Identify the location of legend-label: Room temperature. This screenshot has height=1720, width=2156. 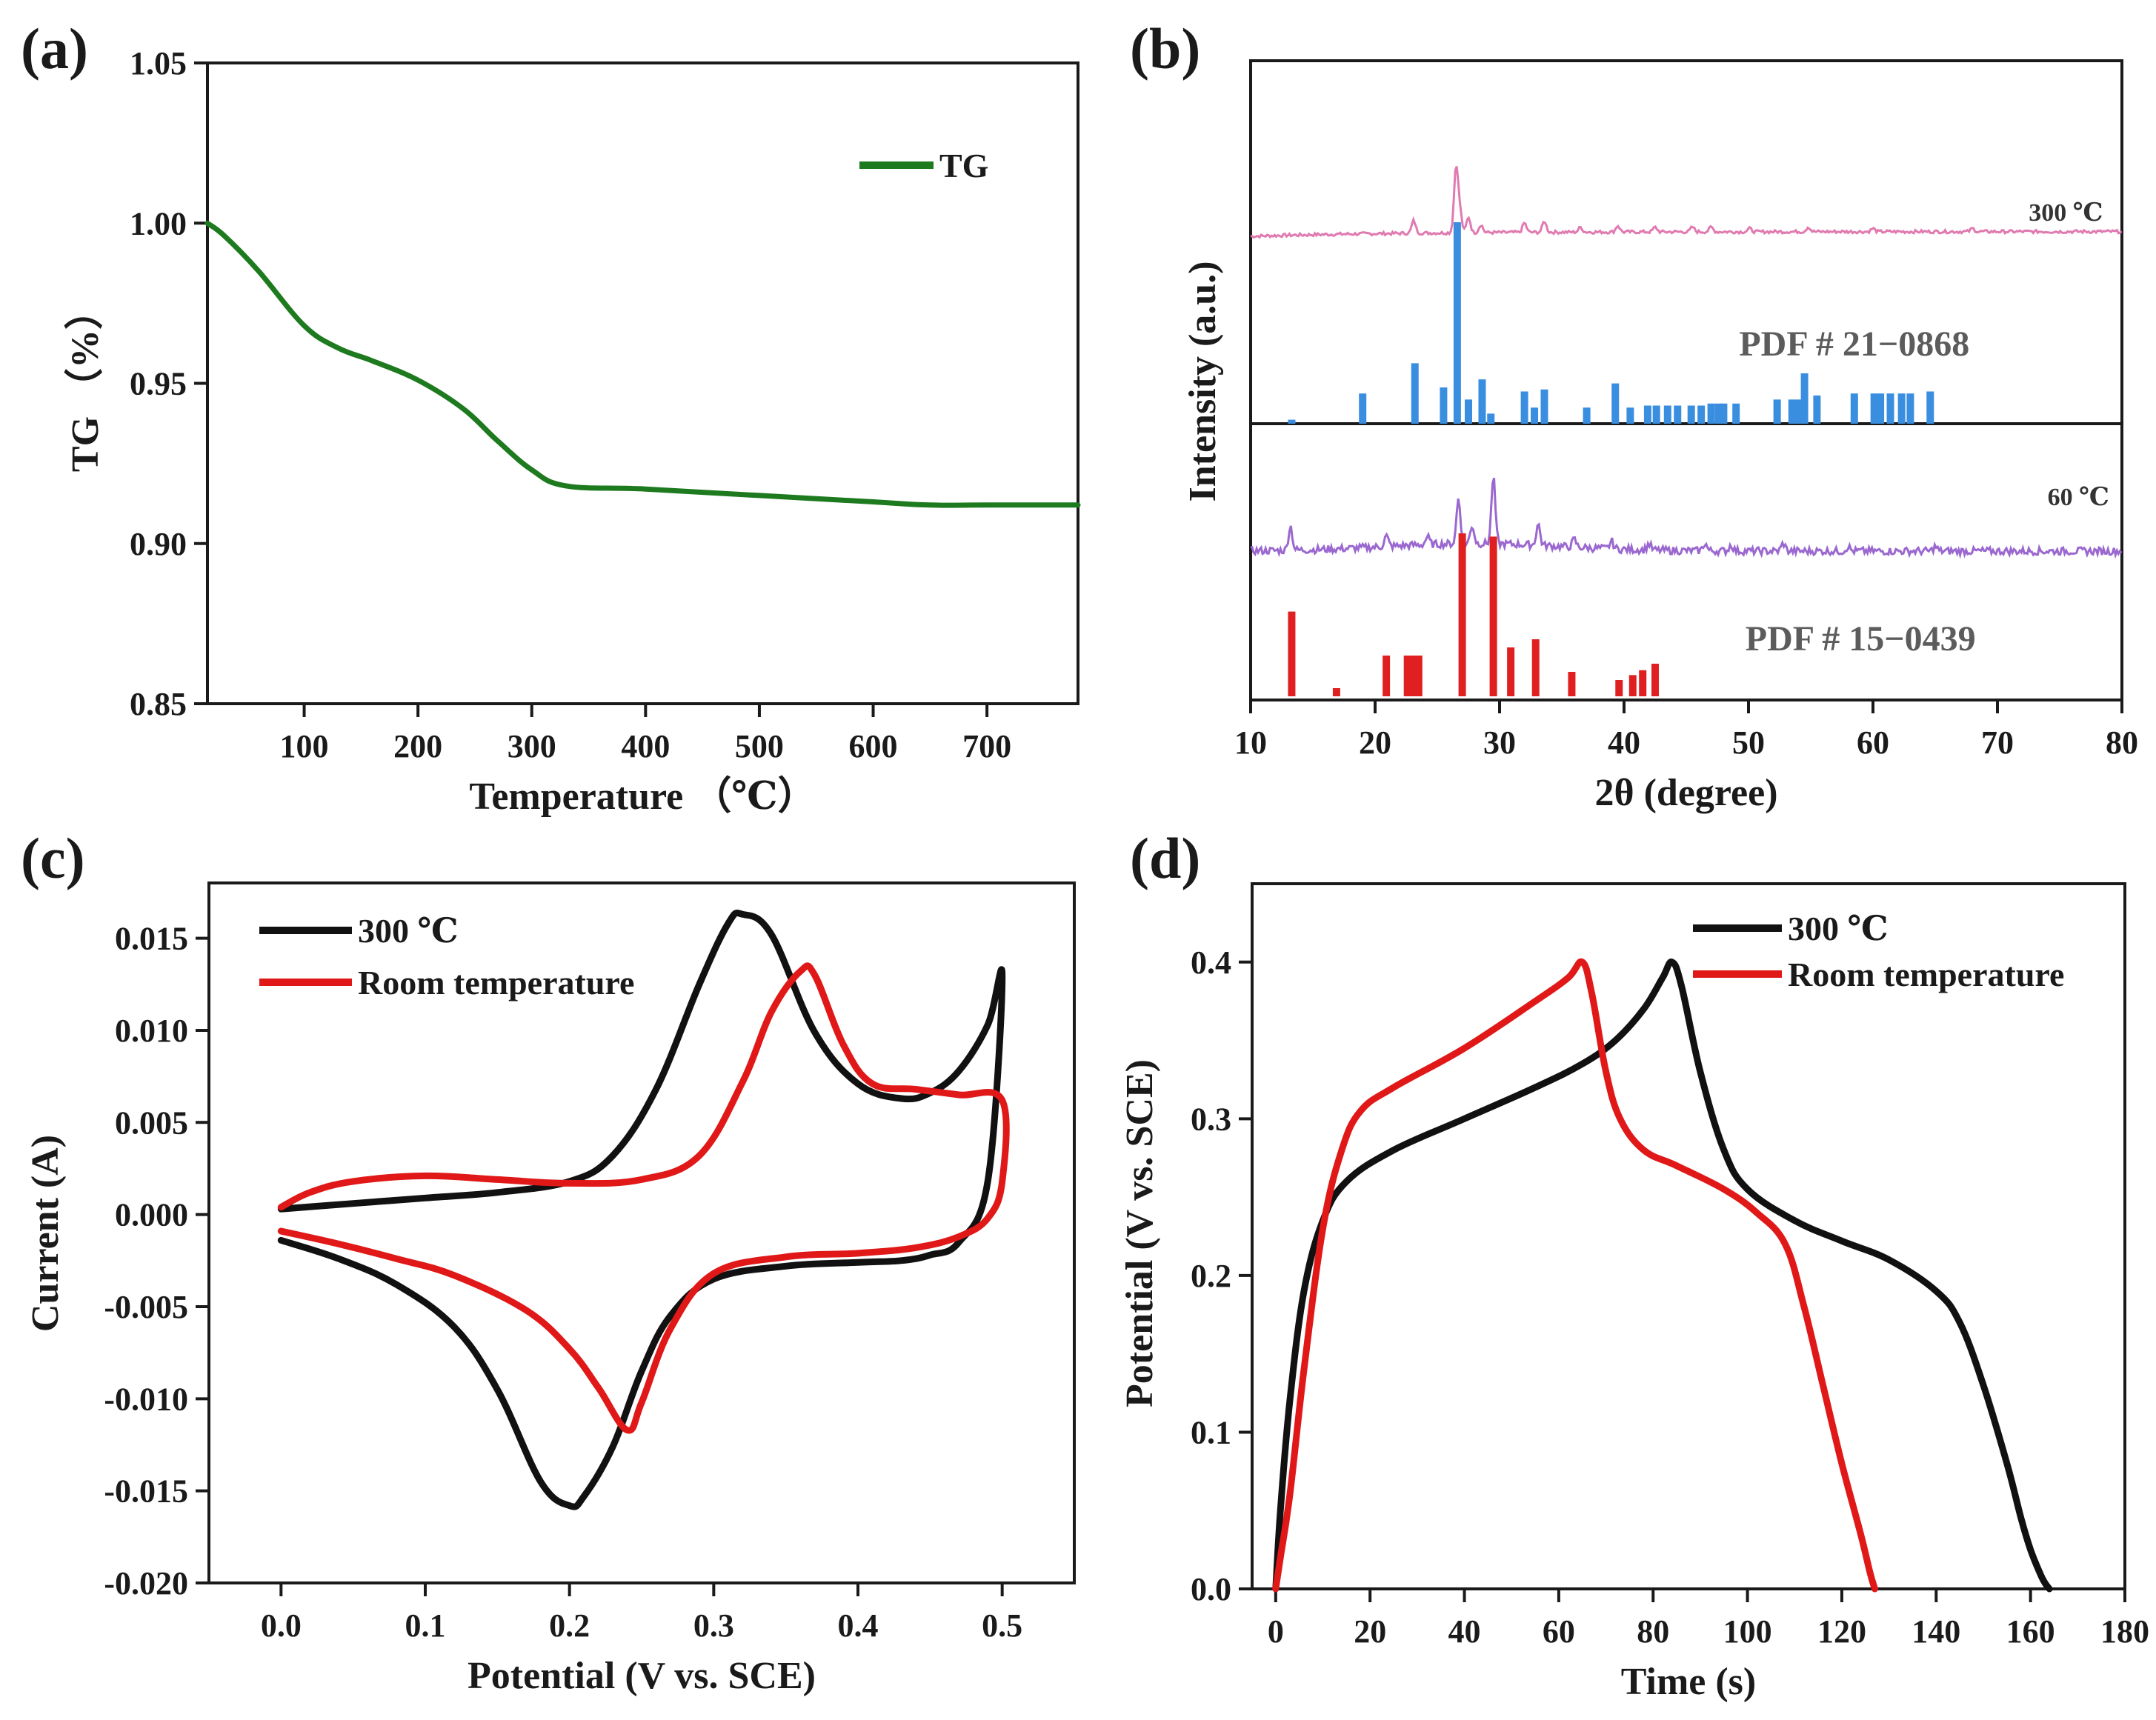
(496, 982).